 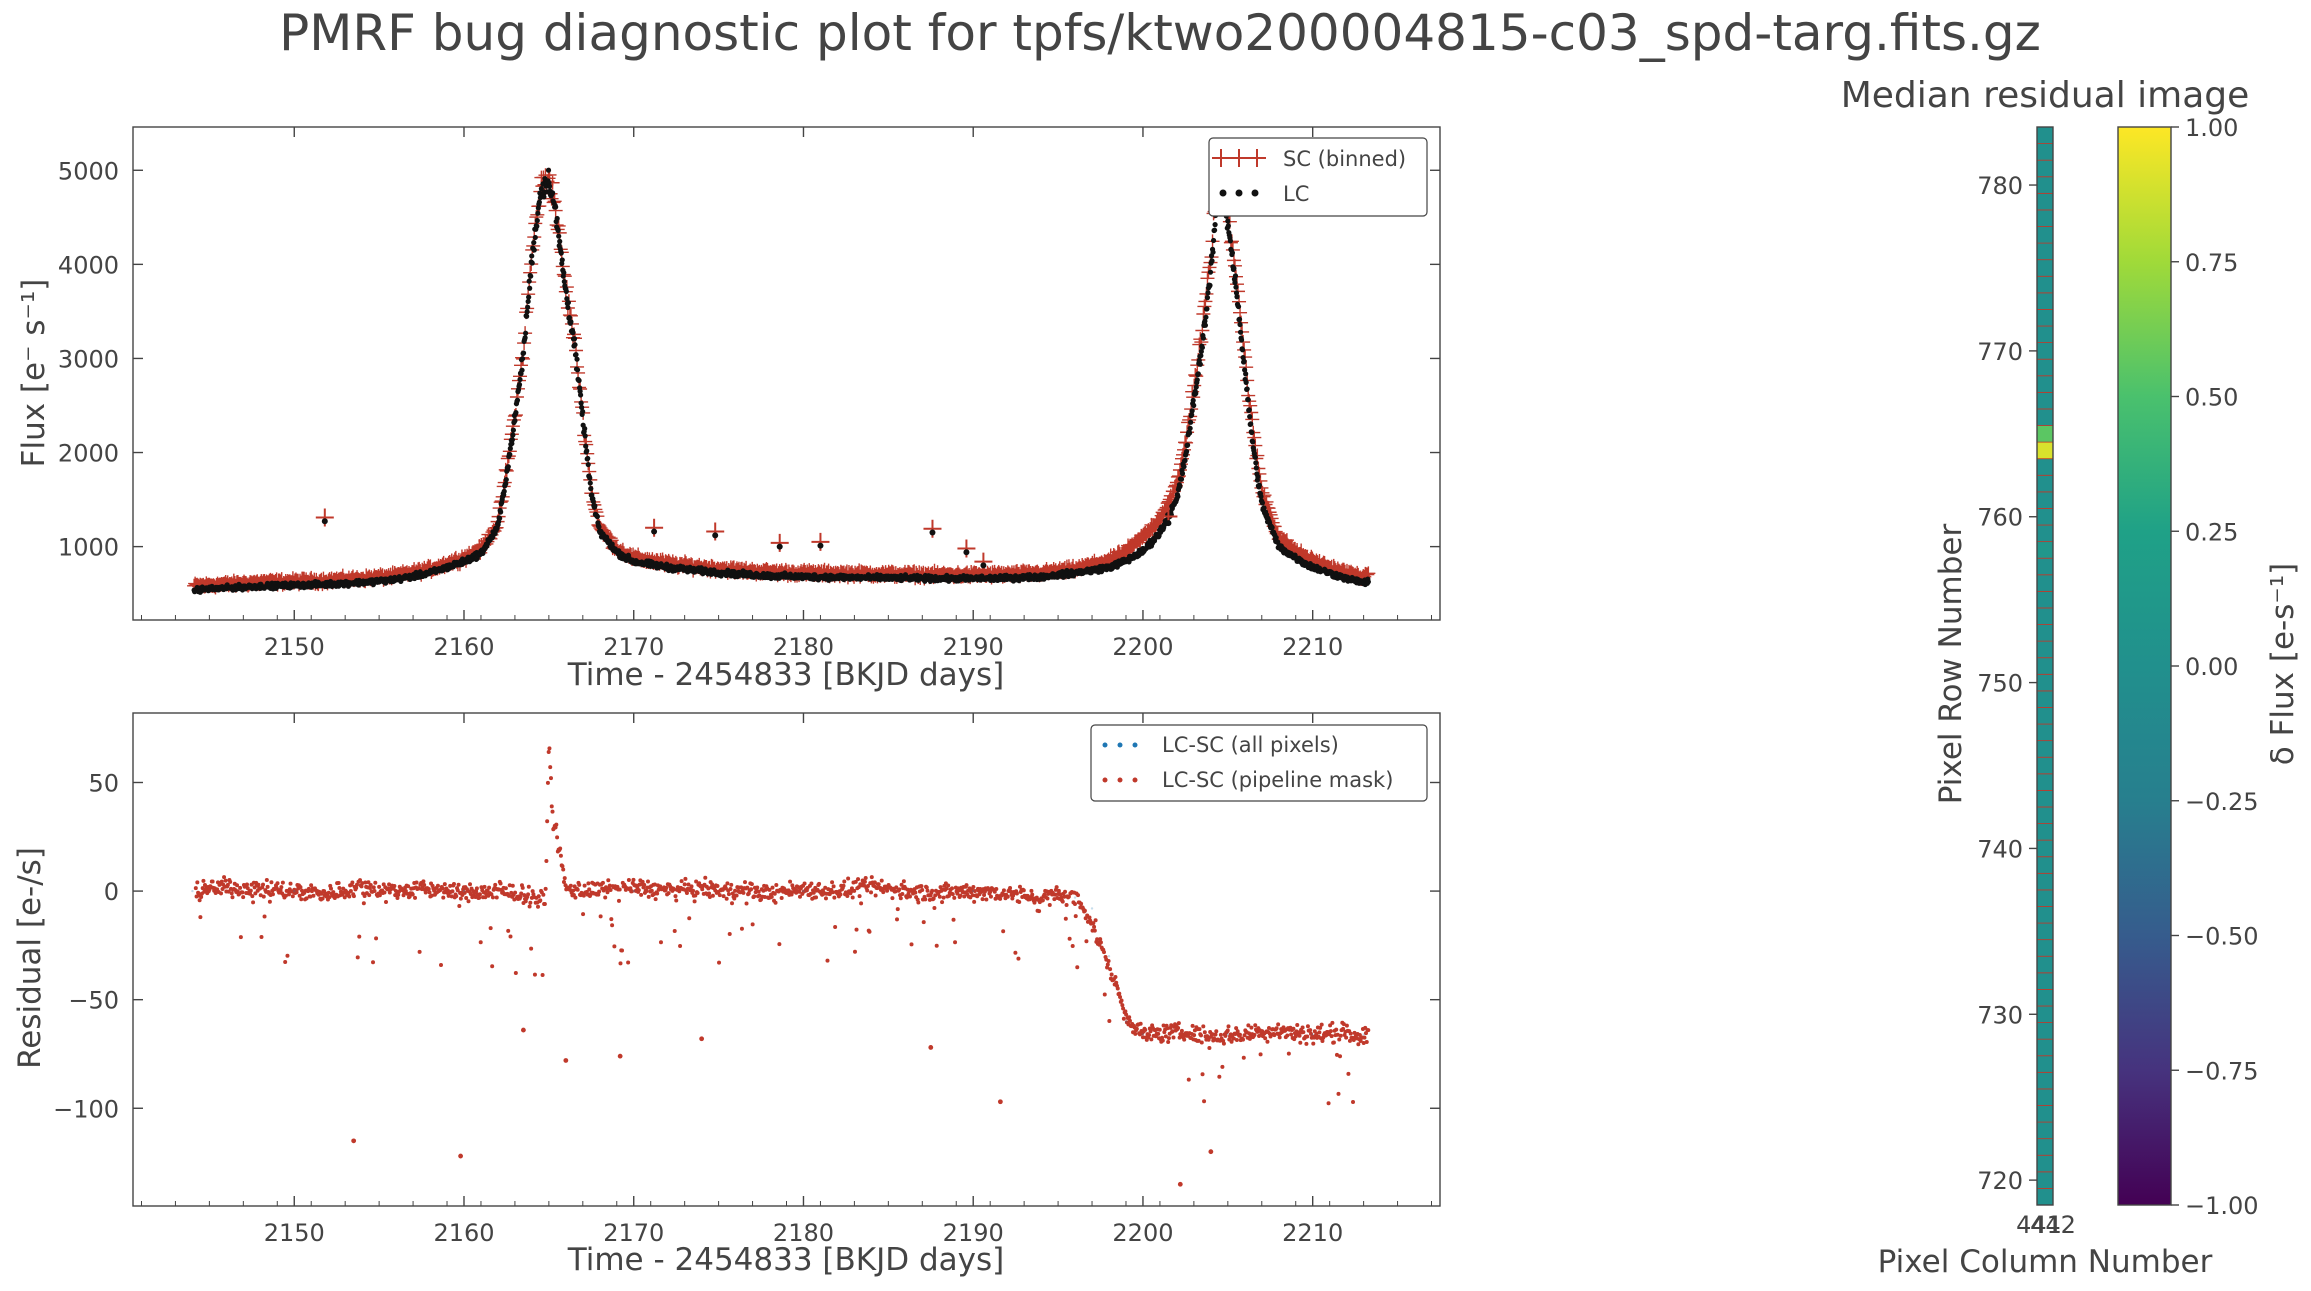 What do you see at coordinates (463, 1233) in the screenshot?
I see `bottom-x-tick-label: 2160` at bounding box center [463, 1233].